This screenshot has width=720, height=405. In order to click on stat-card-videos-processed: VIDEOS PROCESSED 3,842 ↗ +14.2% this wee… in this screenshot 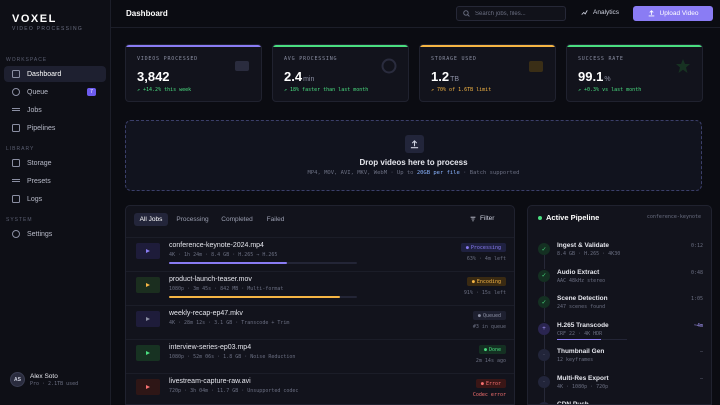, I will do `click(193, 73)`.